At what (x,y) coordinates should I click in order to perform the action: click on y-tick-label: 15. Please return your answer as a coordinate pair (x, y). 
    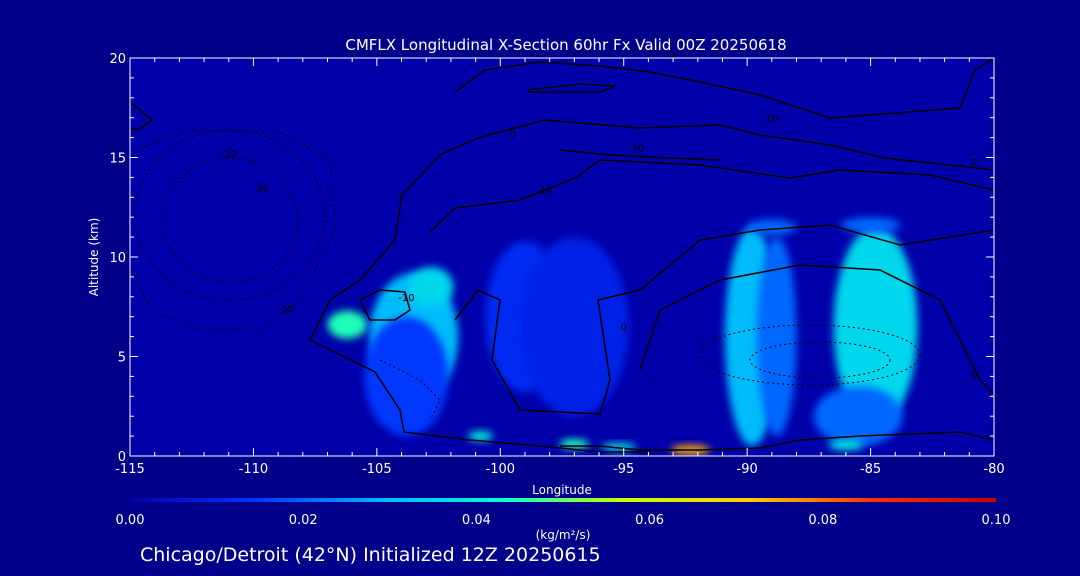
    Looking at the image, I should click on (117, 159).